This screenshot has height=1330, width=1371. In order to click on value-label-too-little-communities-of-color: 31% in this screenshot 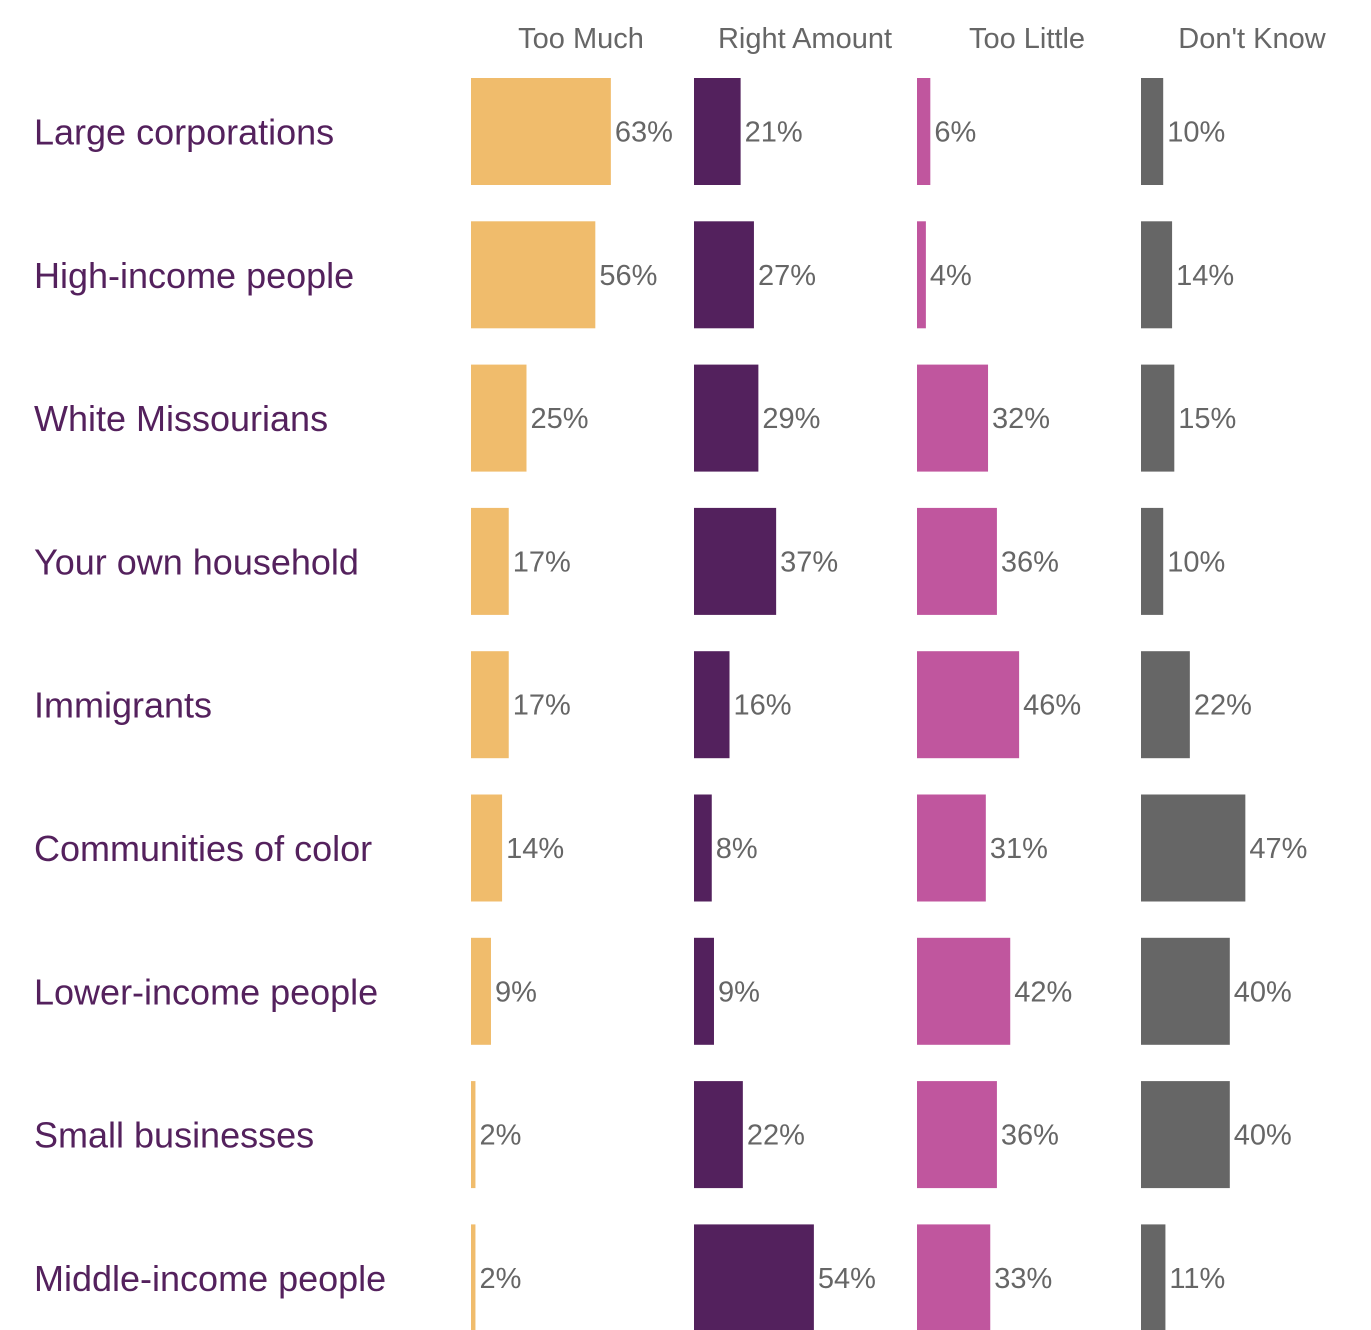, I will do `click(1019, 849)`.